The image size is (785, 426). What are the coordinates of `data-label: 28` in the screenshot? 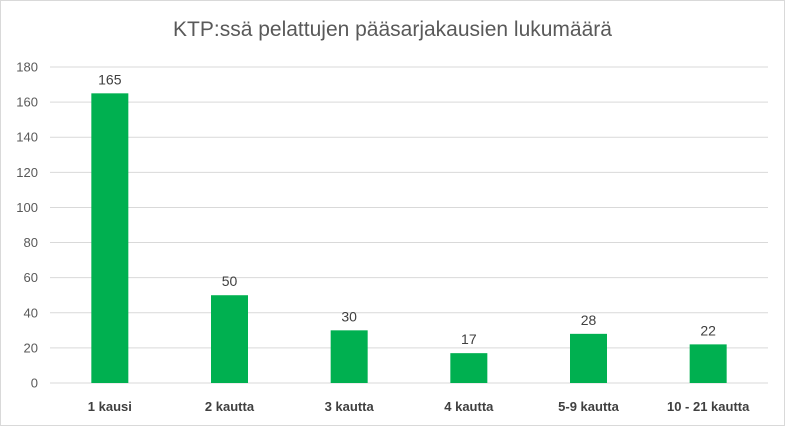 It's located at (589, 320).